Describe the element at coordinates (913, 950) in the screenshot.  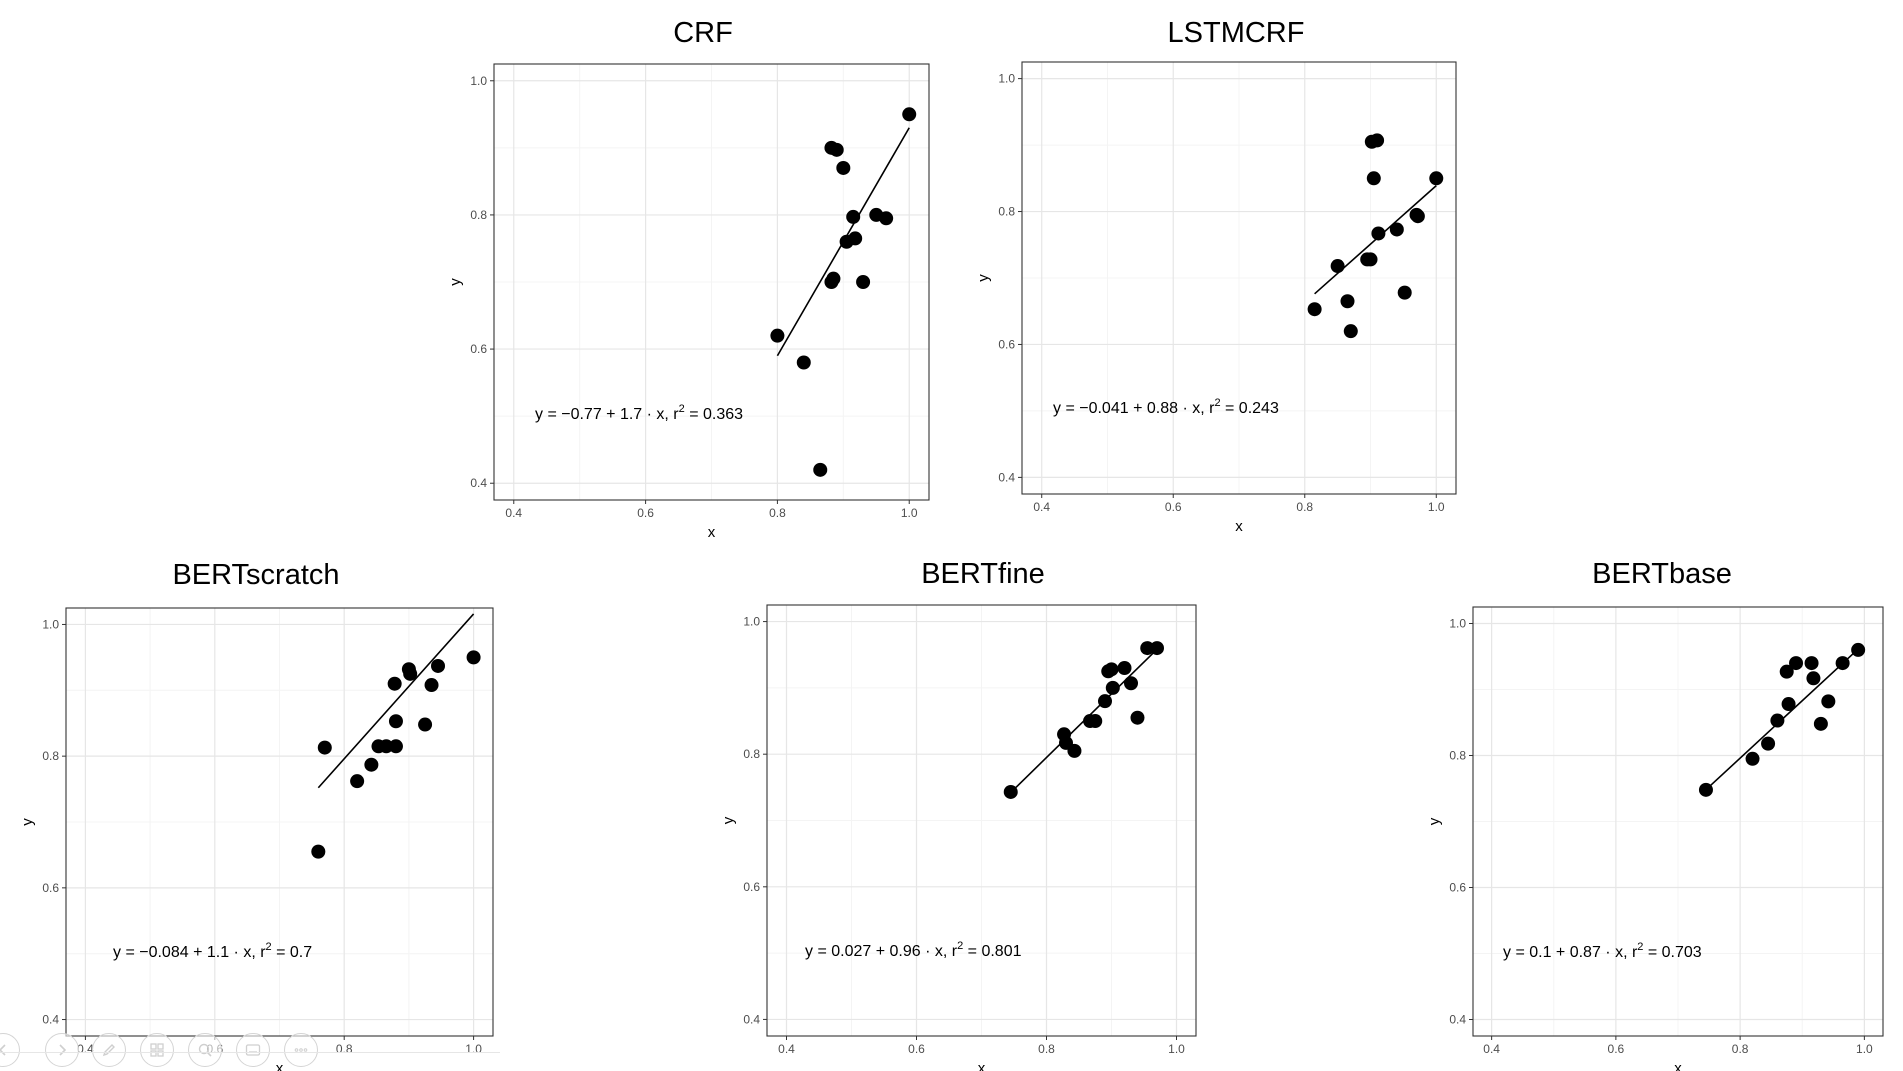
I see `regression-formula: y = 0.027 + 0.96 · x, r2 = 0.801` at that location.